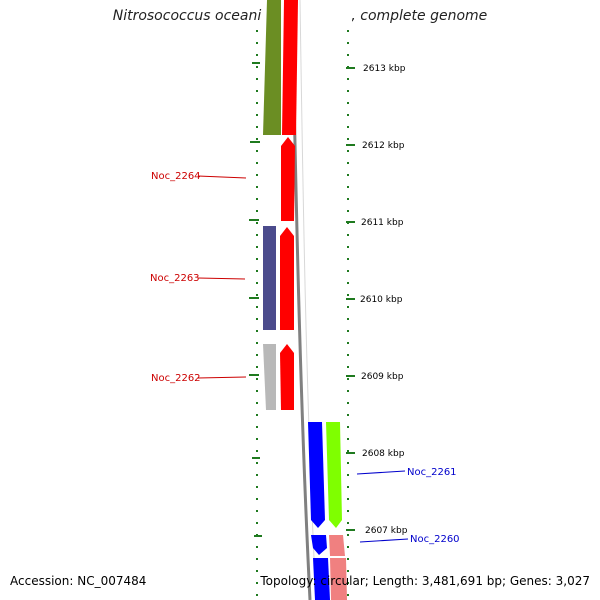 The image size is (600, 600). Describe the element at coordinates (337, 545) in the screenshot. I see `gene-pink-right` at that location.